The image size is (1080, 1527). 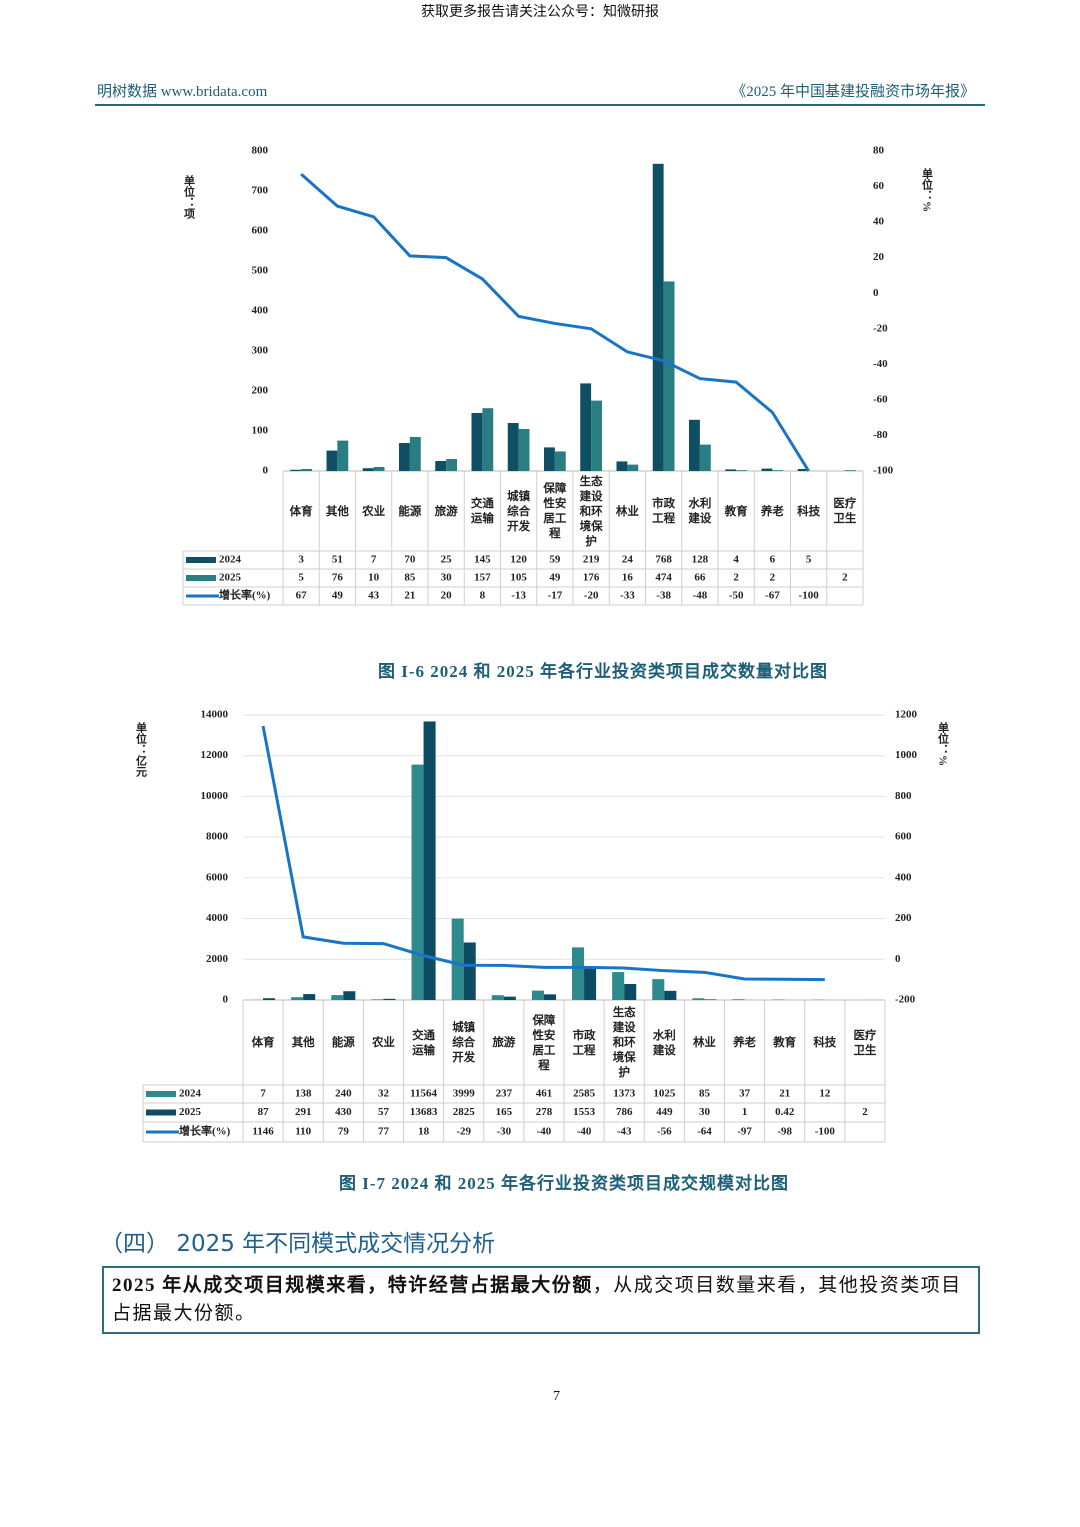 What do you see at coordinates (463, 1132) in the screenshot?
I see `table-value: -29` at bounding box center [463, 1132].